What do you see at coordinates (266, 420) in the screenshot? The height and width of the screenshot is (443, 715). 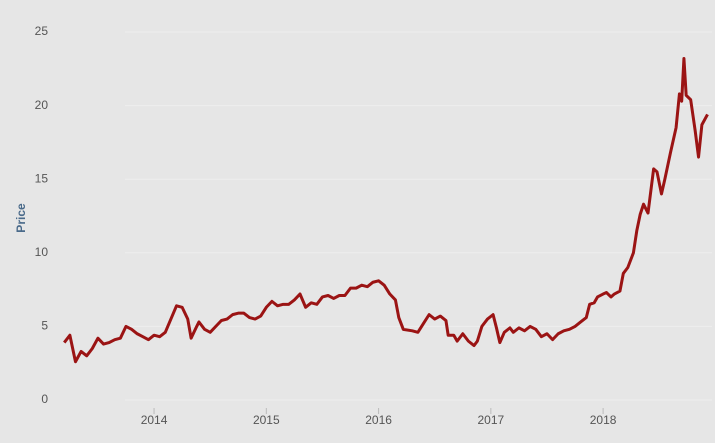 I see `x-tick-label: 2015` at bounding box center [266, 420].